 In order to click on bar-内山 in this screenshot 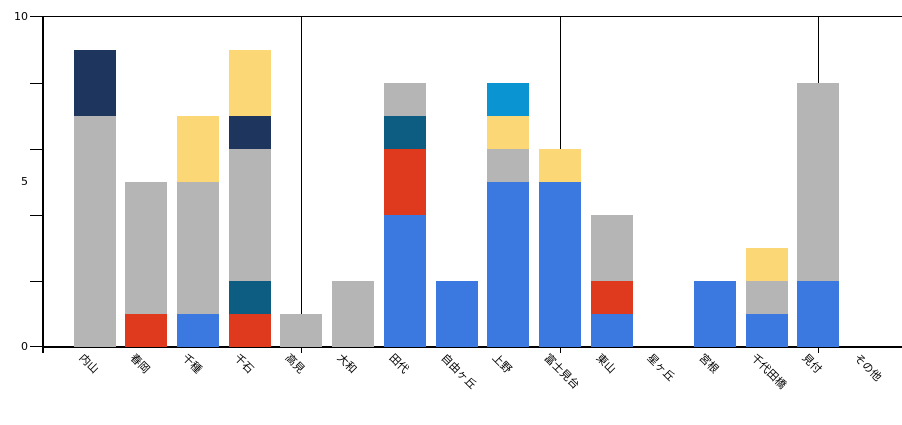, I will do `click(94, 198)`.